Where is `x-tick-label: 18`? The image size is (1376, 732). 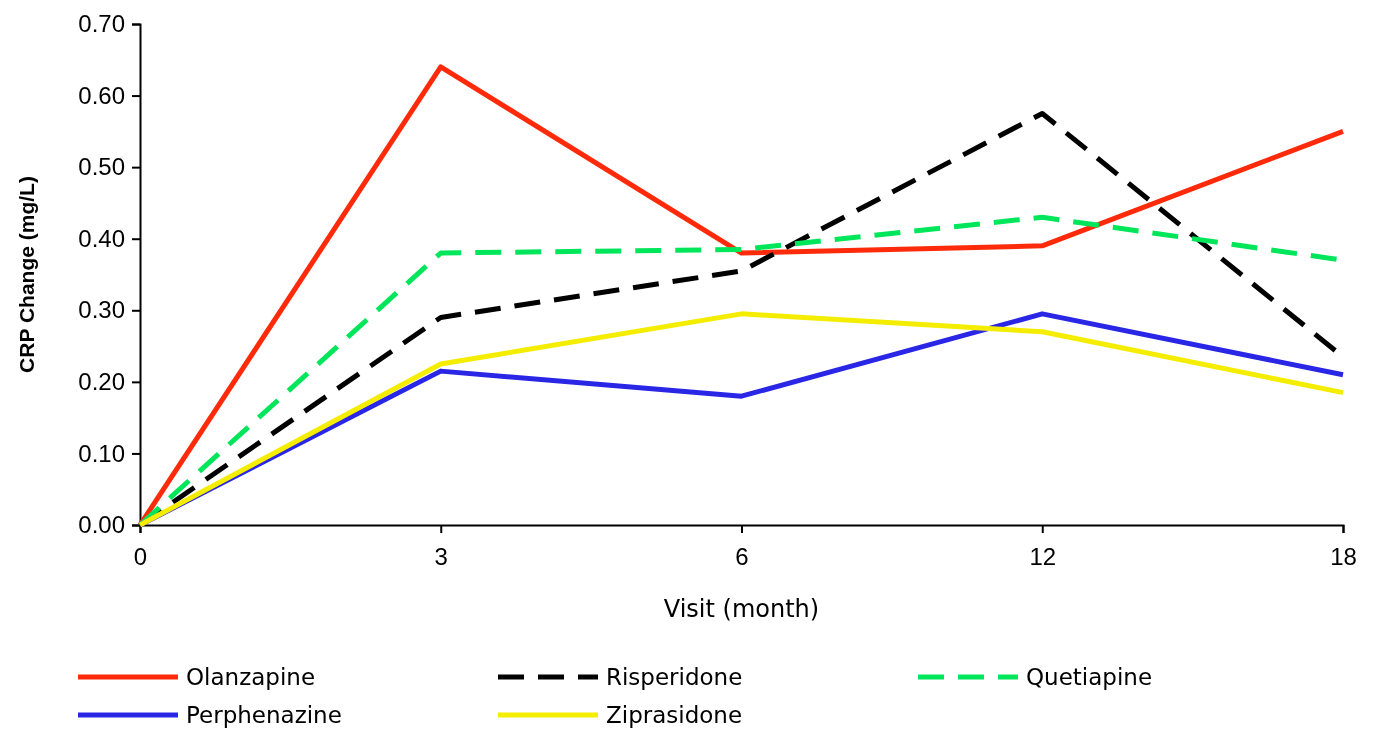 x-tick-label: 18 is located at coordinates (1343, 556).